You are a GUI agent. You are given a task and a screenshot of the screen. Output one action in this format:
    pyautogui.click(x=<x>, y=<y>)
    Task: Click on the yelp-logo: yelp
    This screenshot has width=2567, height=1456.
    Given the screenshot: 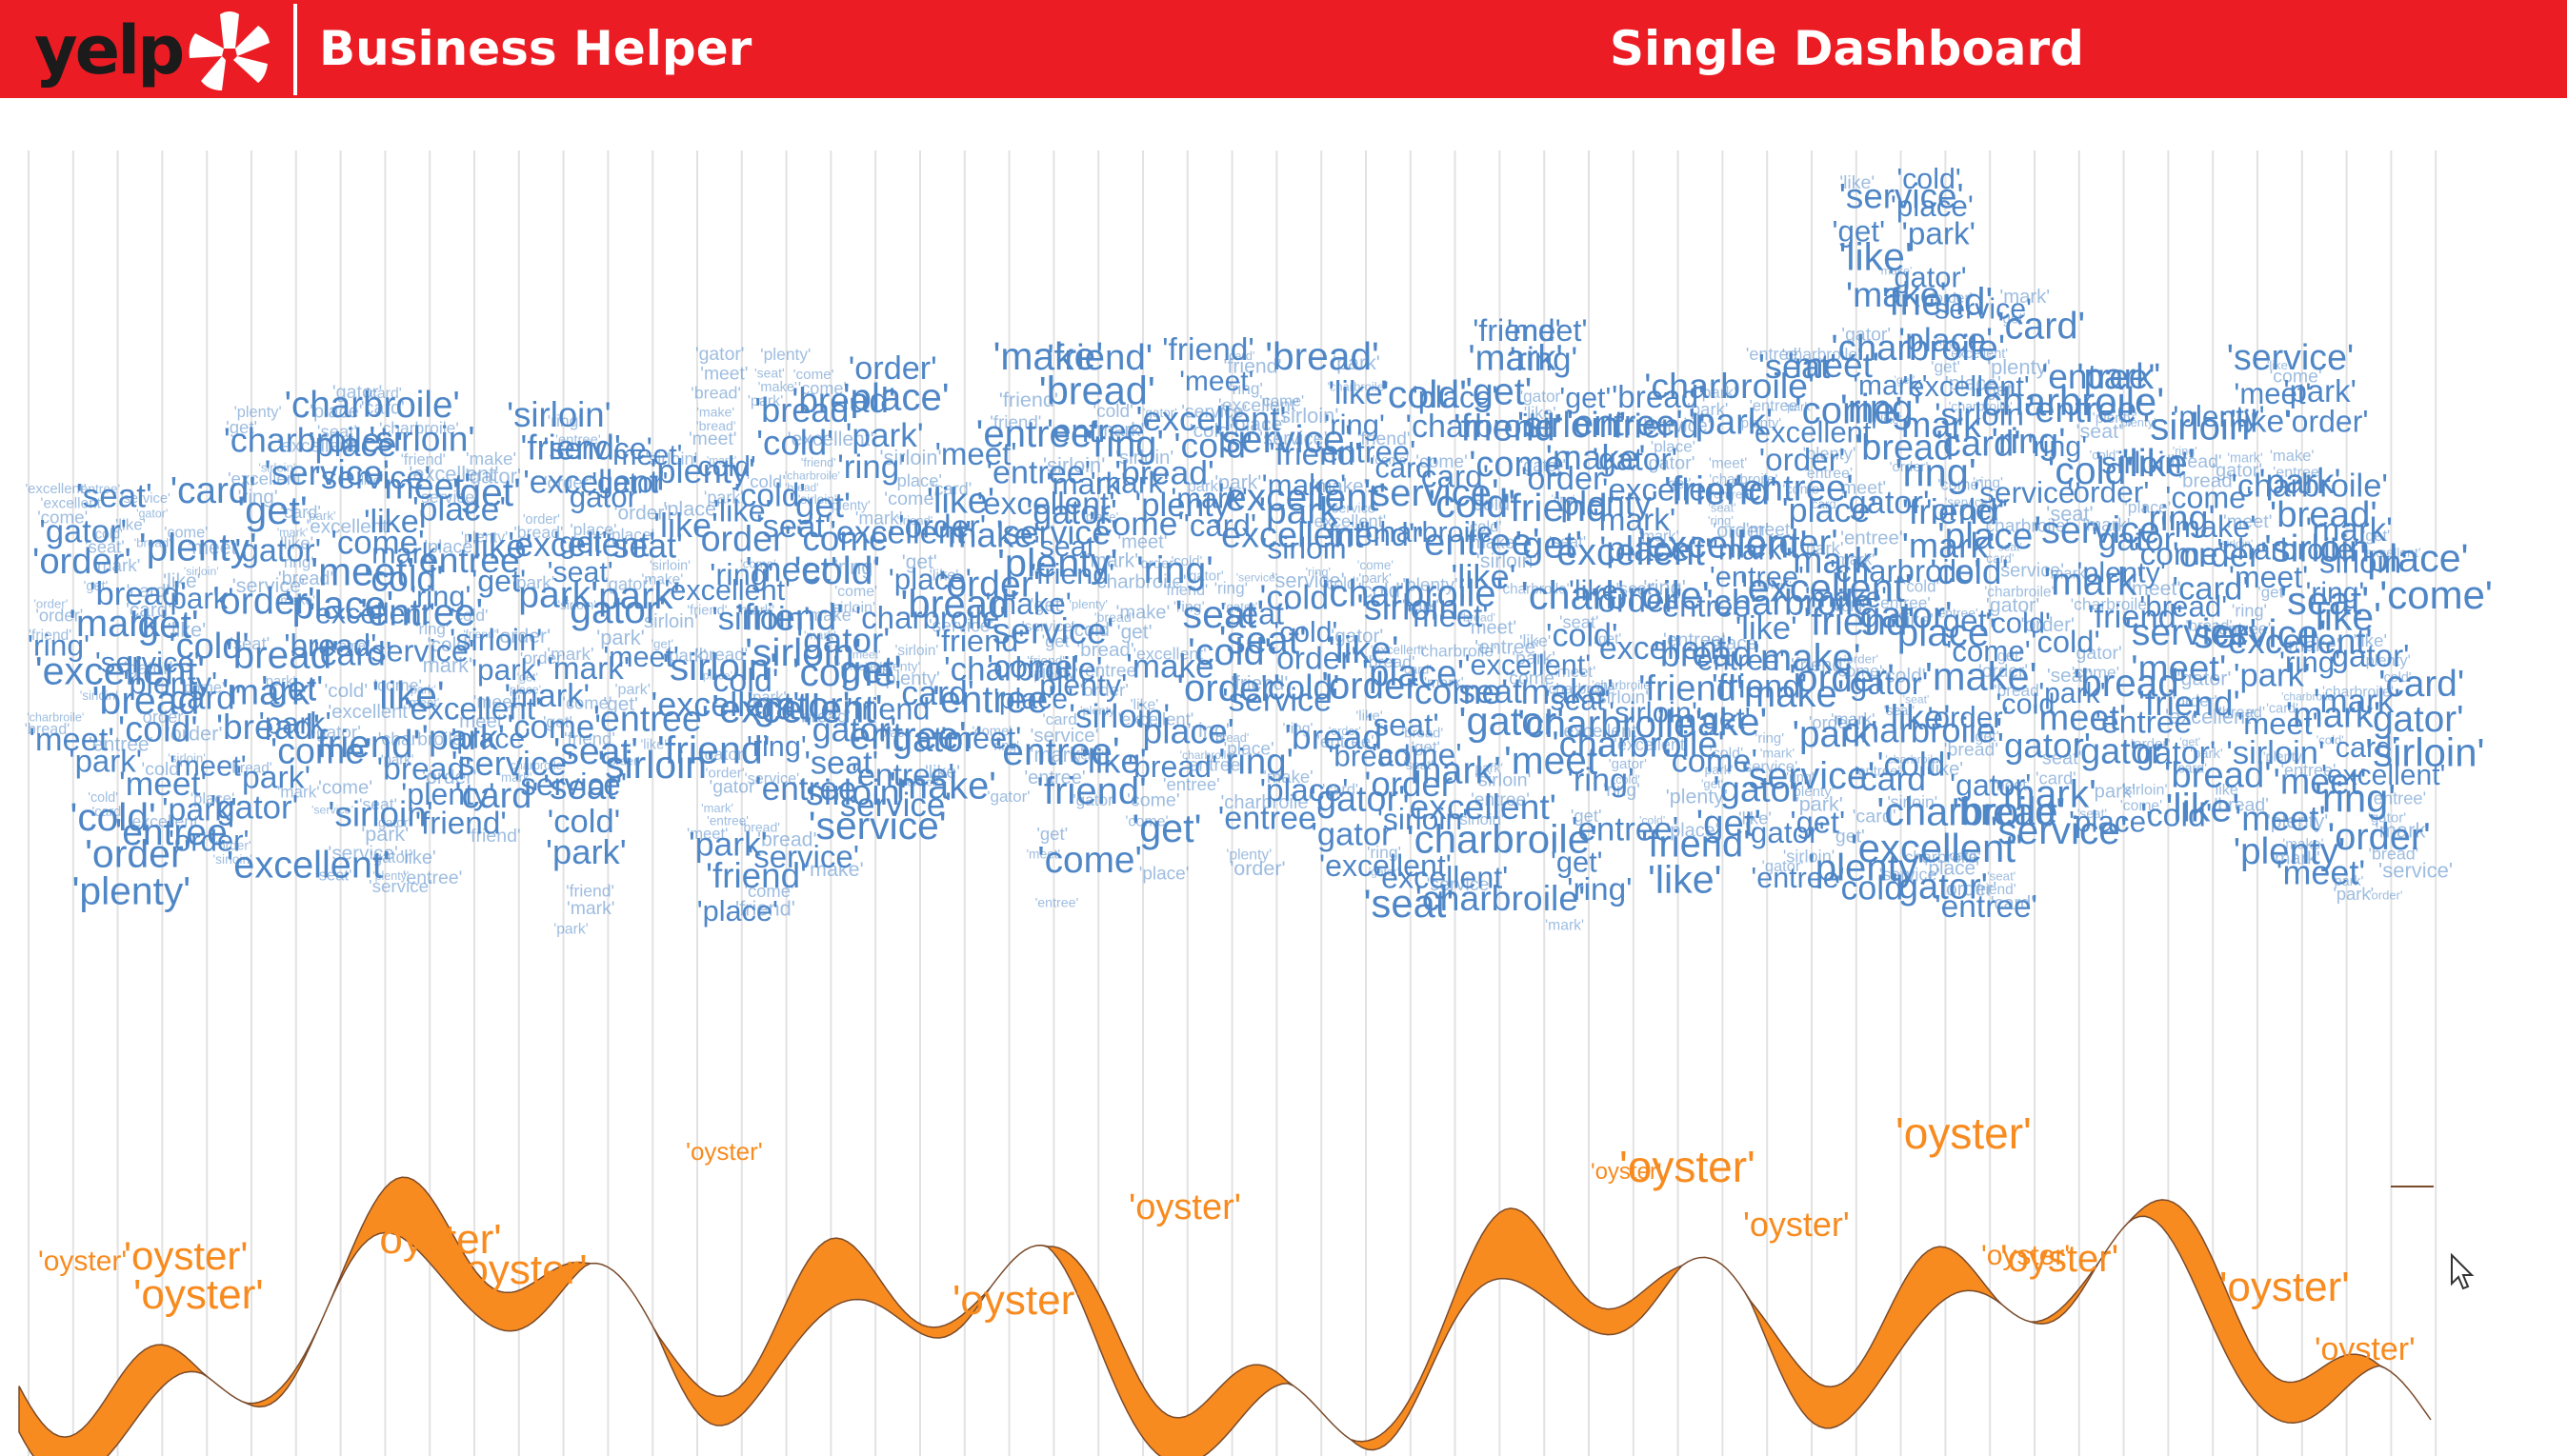 What is the action you would take?
    pyautogui.click(x=152, y=51)
    